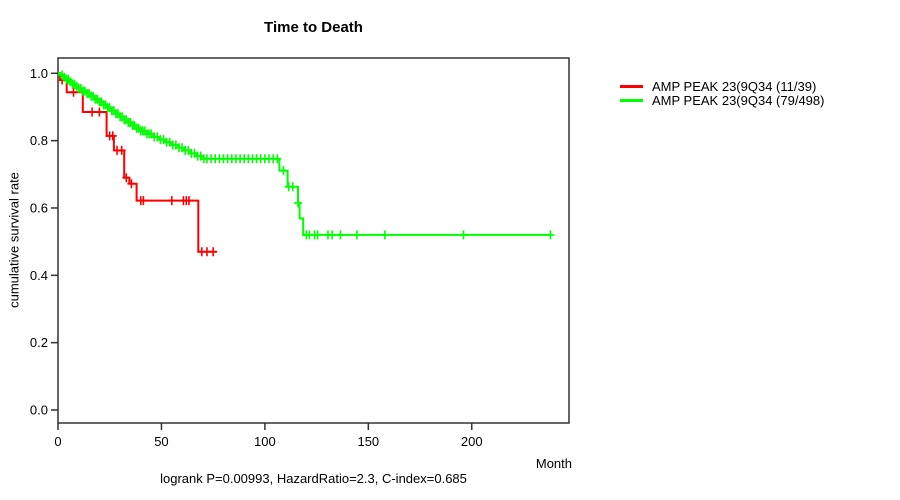 Image resolution: width=900 pixels, height=500 pixels. What do you see at coordinates (734, 86) in the screenshot?
I see `legend-label: AMP PEAK 23(9Q34 (11/39)` at bounding box center [734, 86].